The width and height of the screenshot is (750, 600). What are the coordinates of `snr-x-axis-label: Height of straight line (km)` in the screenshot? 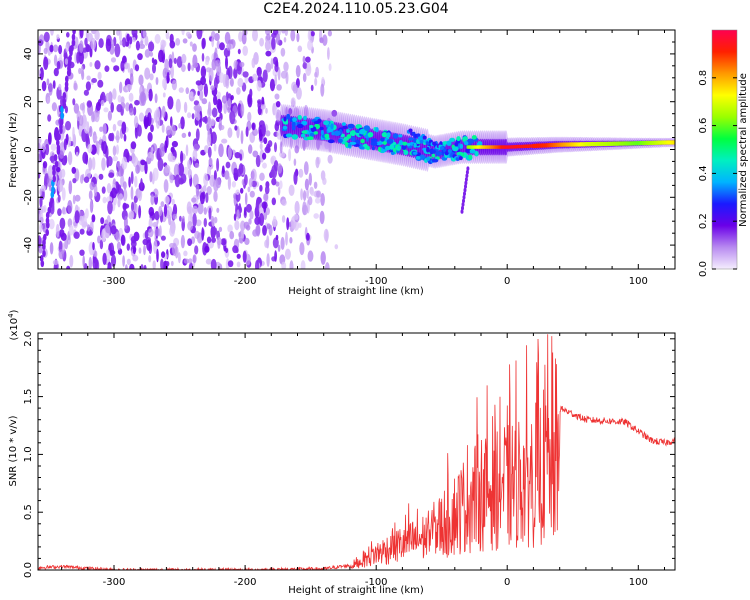 It's located at (356, 590).